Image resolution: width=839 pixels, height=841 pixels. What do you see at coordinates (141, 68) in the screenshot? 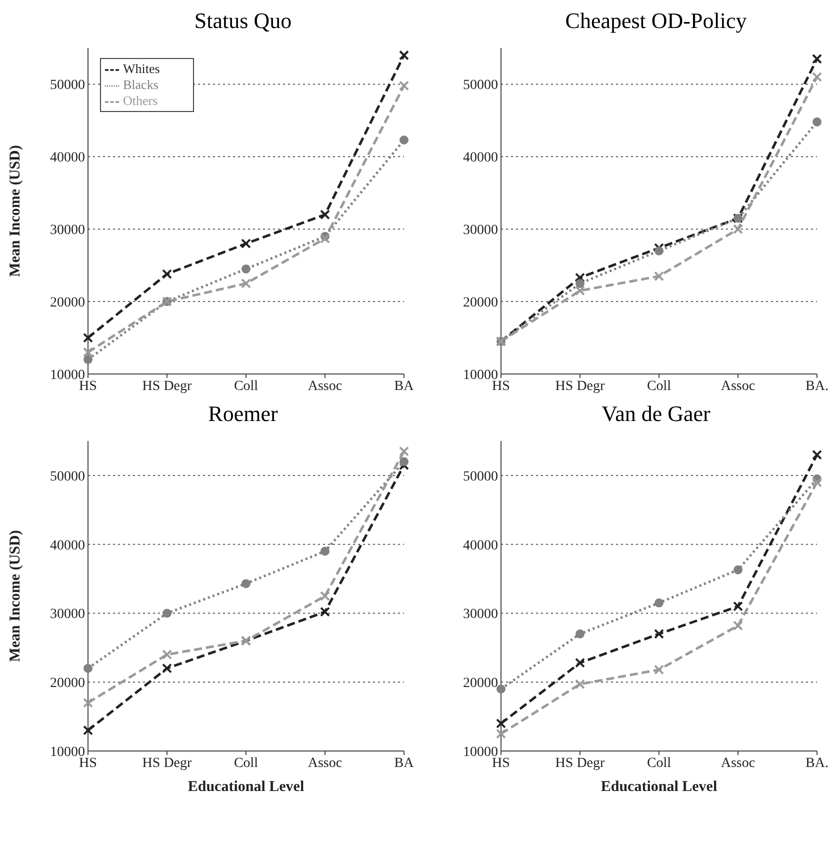
I see `legend-label: Whites` at bounding box center [141, 68].